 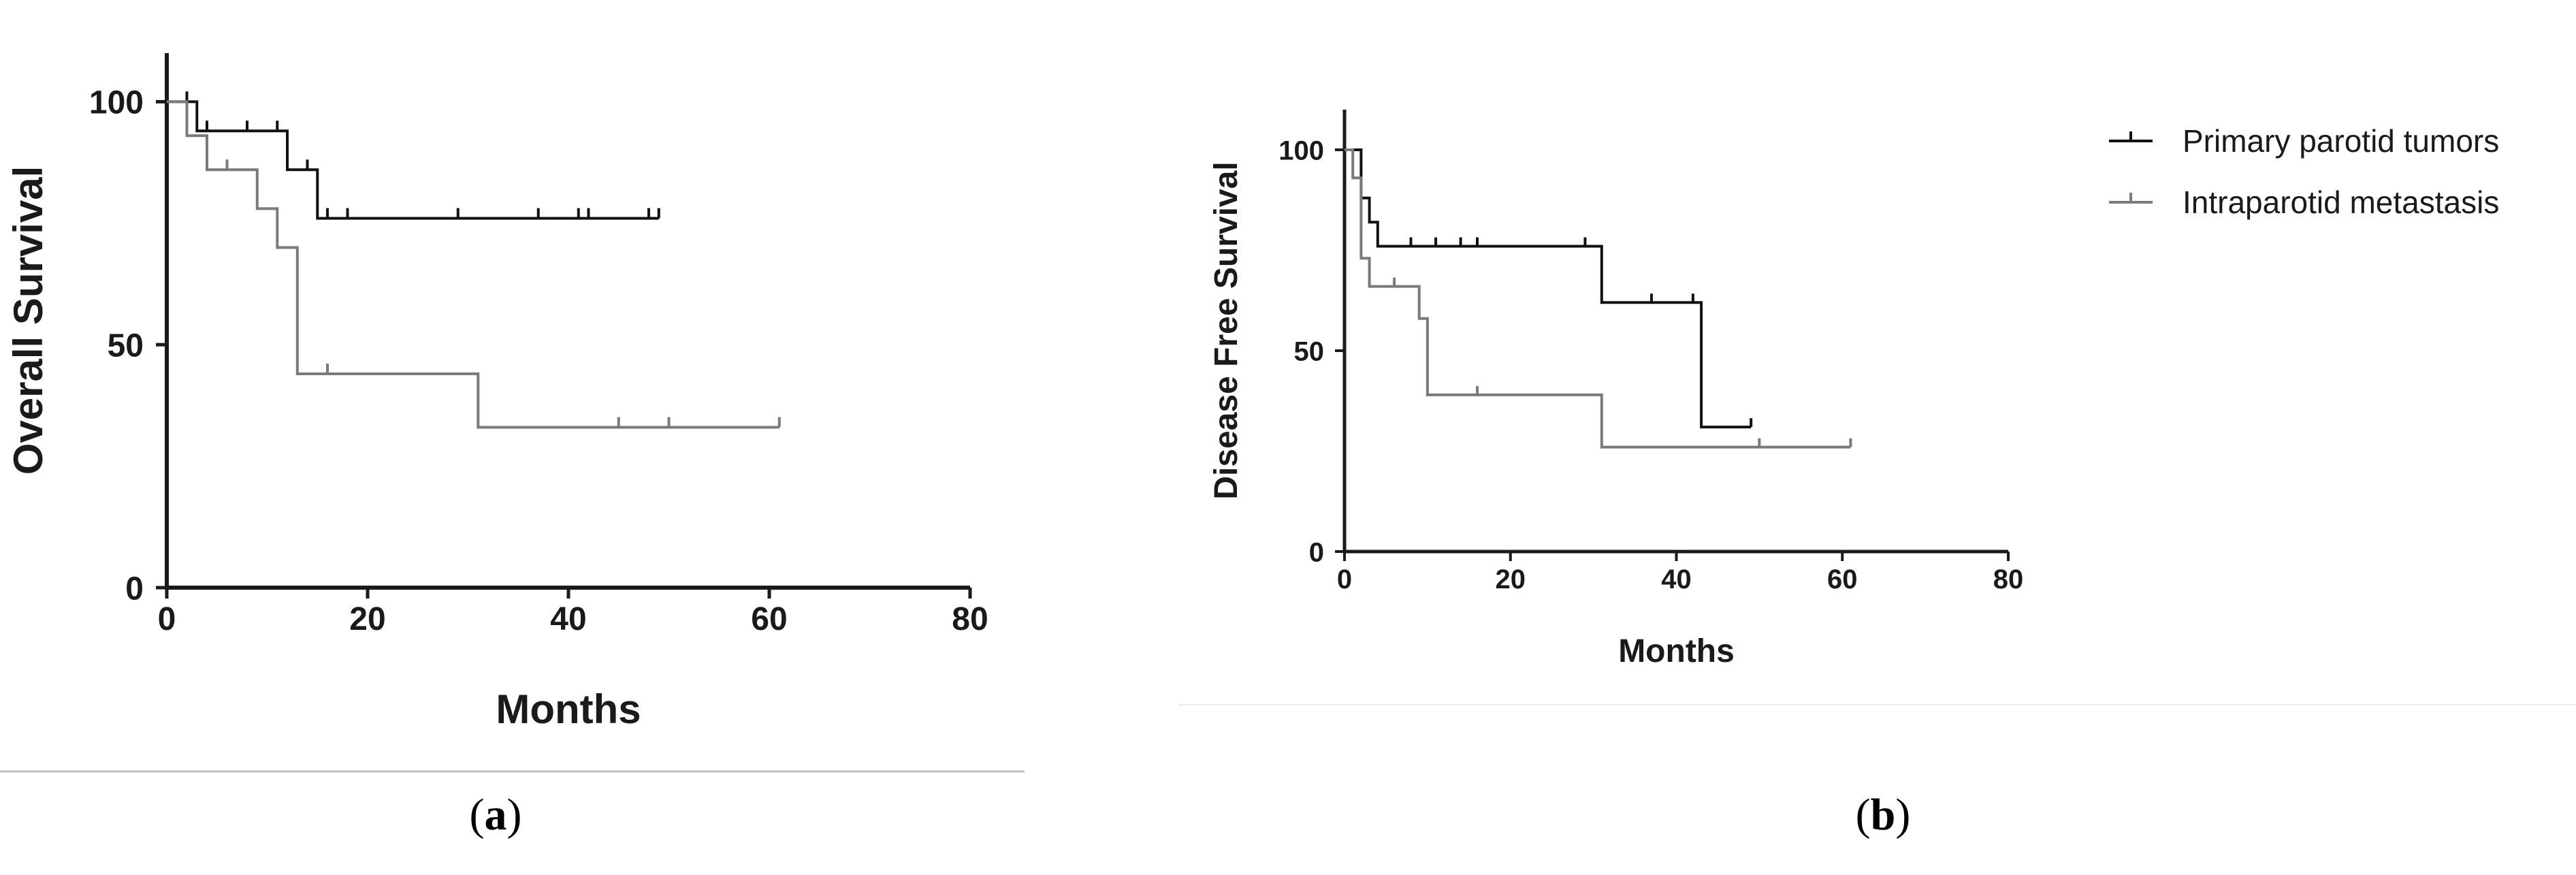 I want to click on y-axis-title: Overall Survival, so click(x=28, y=321).